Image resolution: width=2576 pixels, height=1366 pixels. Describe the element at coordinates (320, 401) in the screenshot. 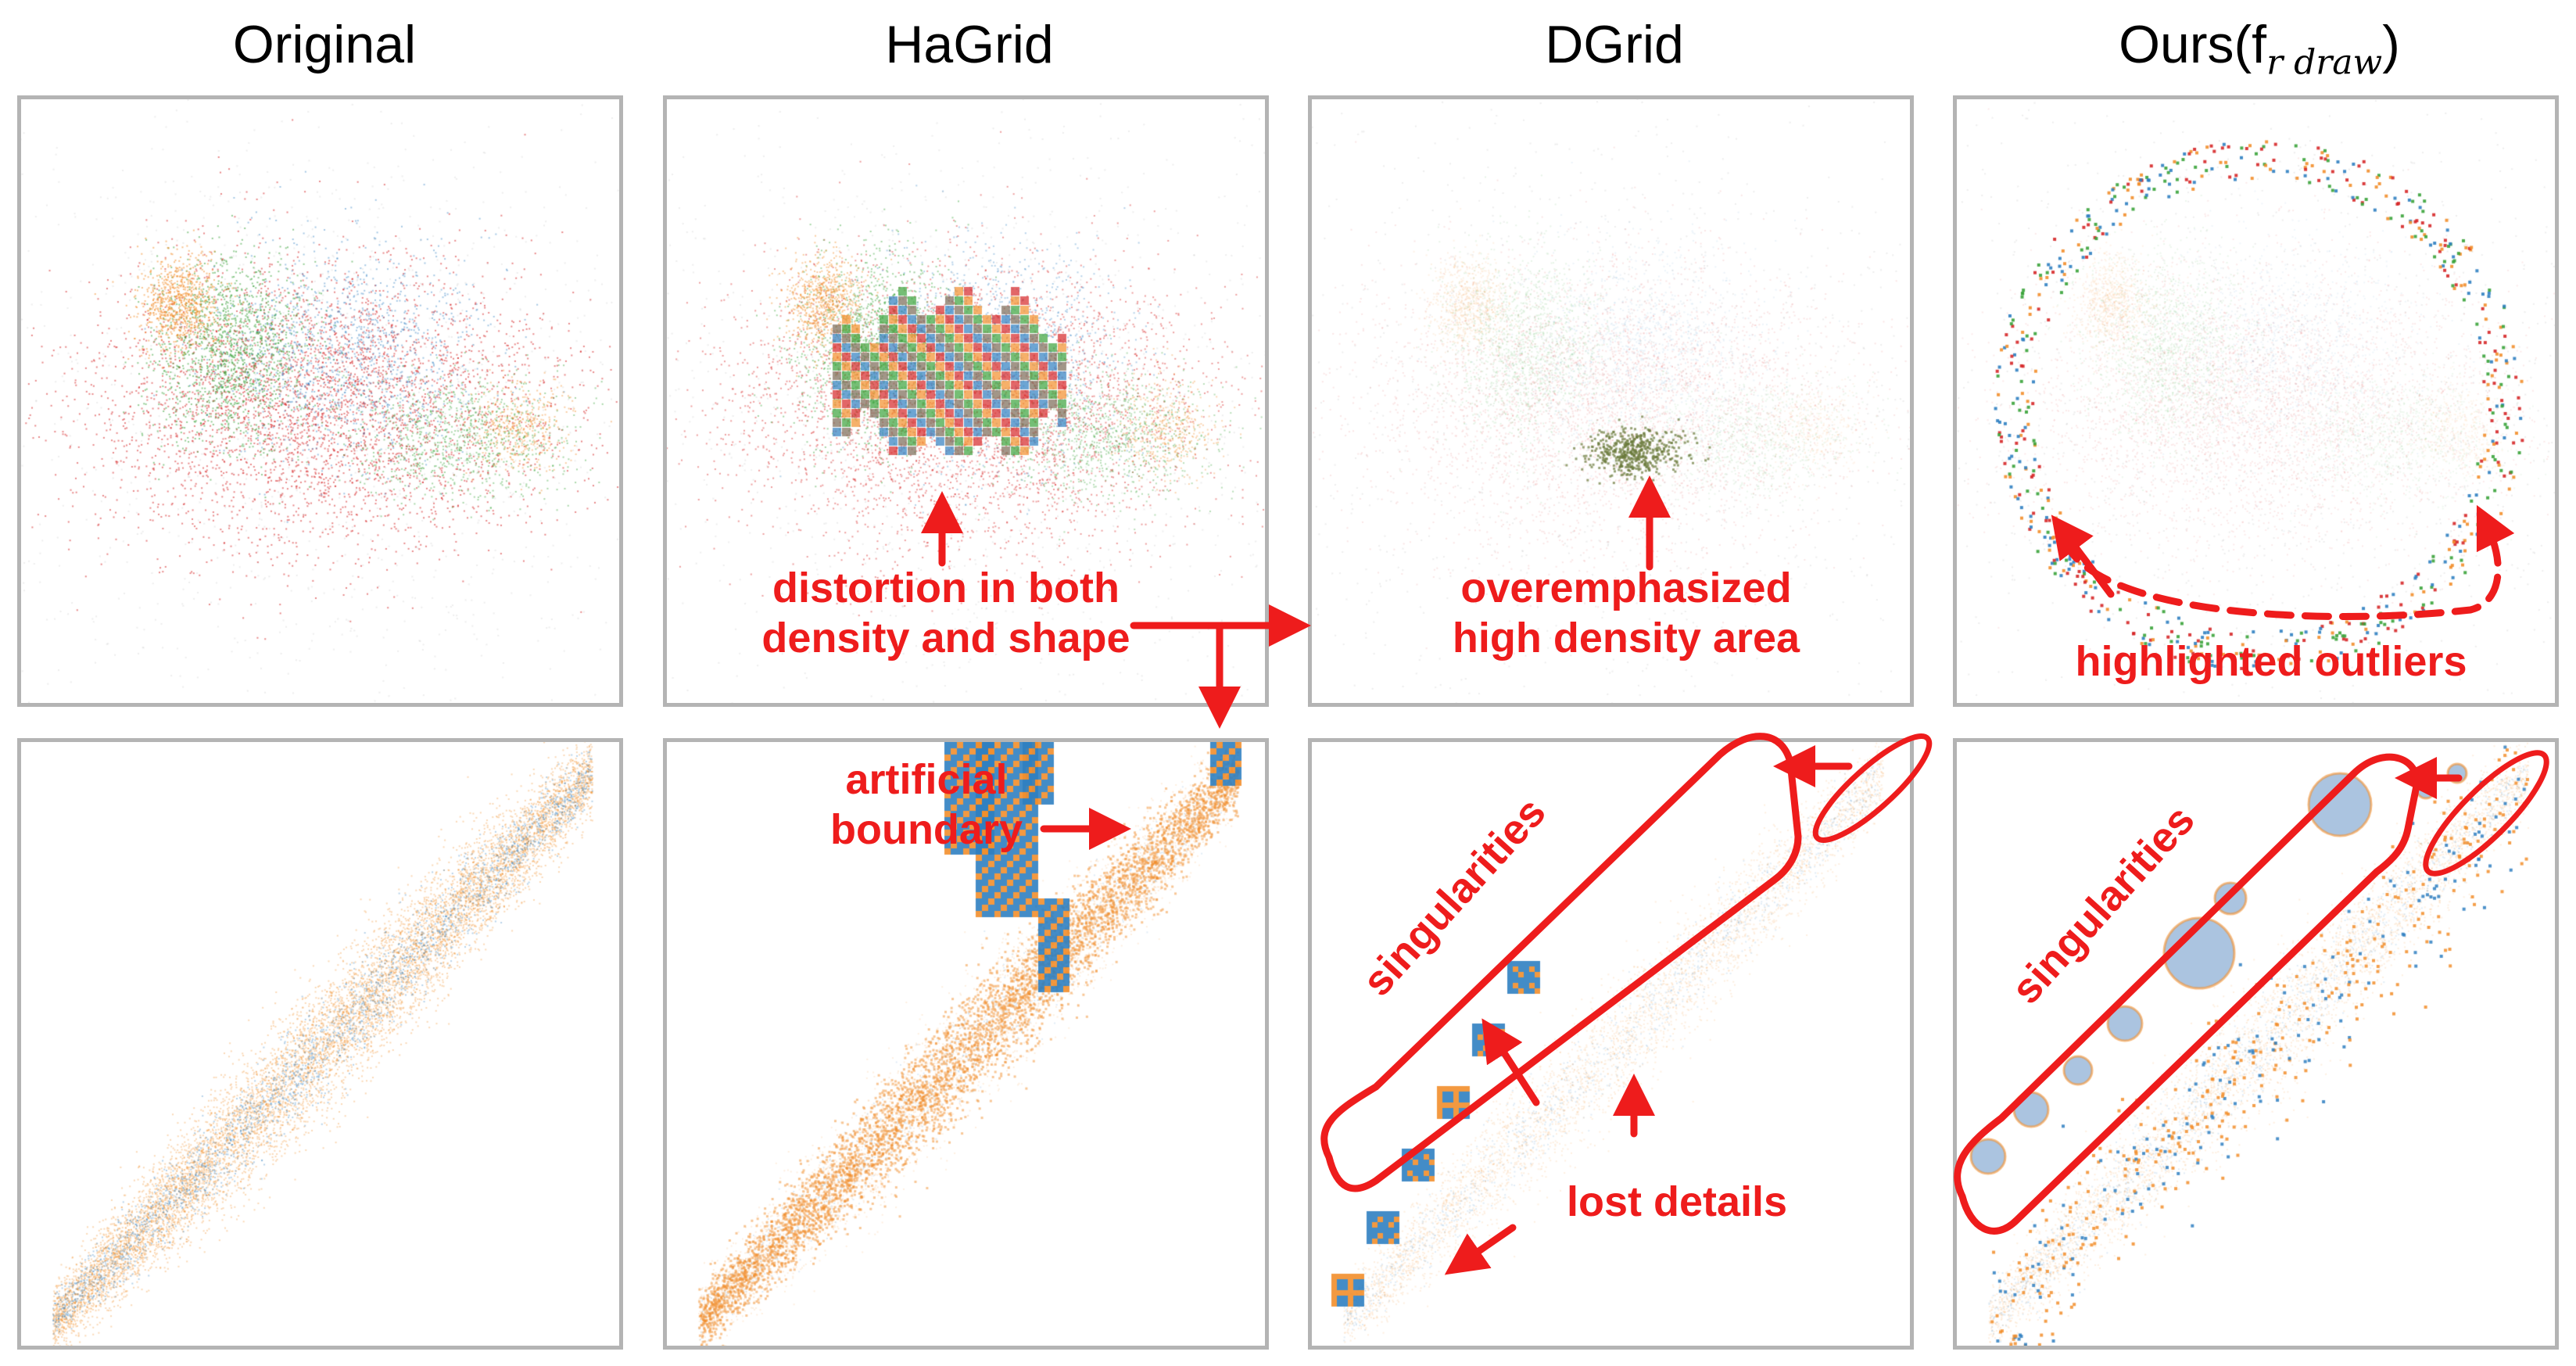

I see `panel-original-top` at that location.